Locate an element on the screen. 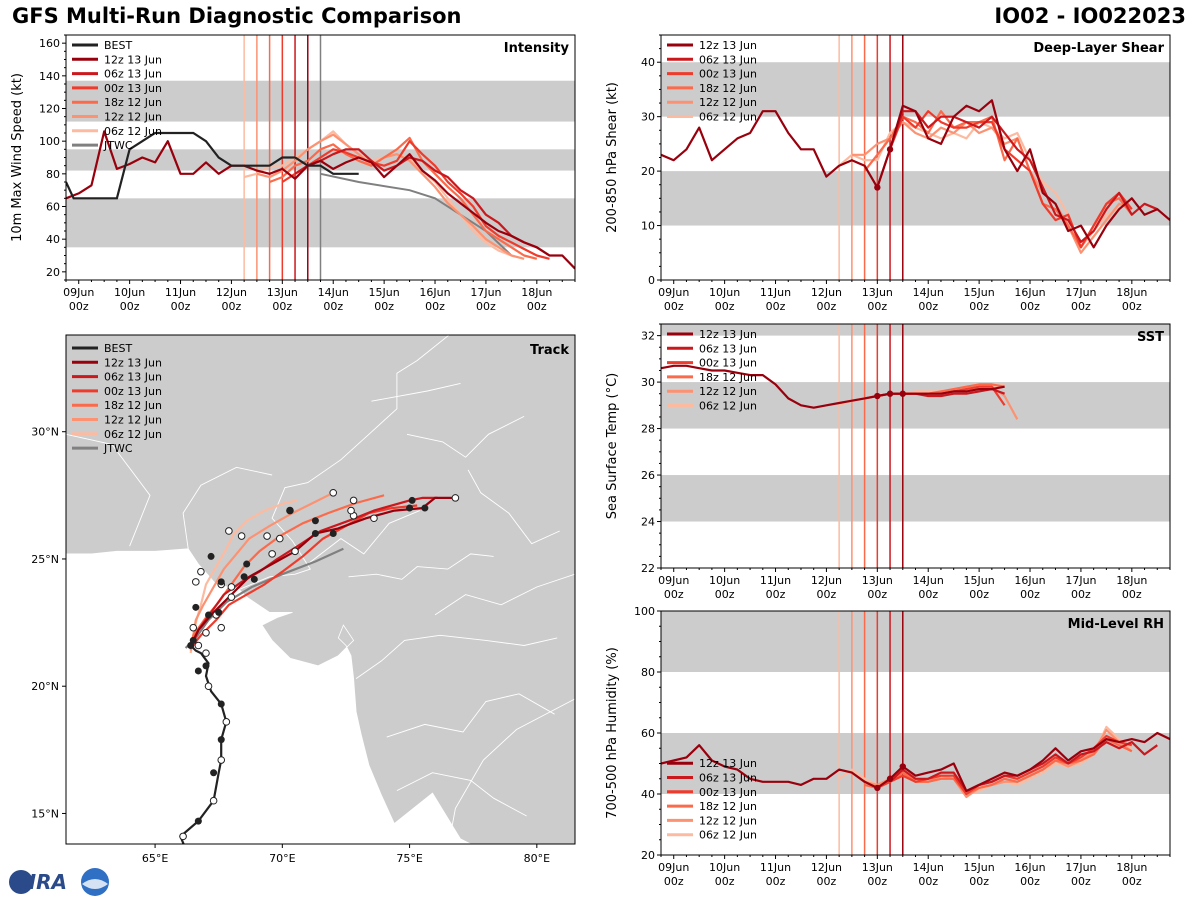 The width and height of the screenshot is (1200, 900). intensity-legend-label: 06z 13 Jun is located at coordinates (133, 74).